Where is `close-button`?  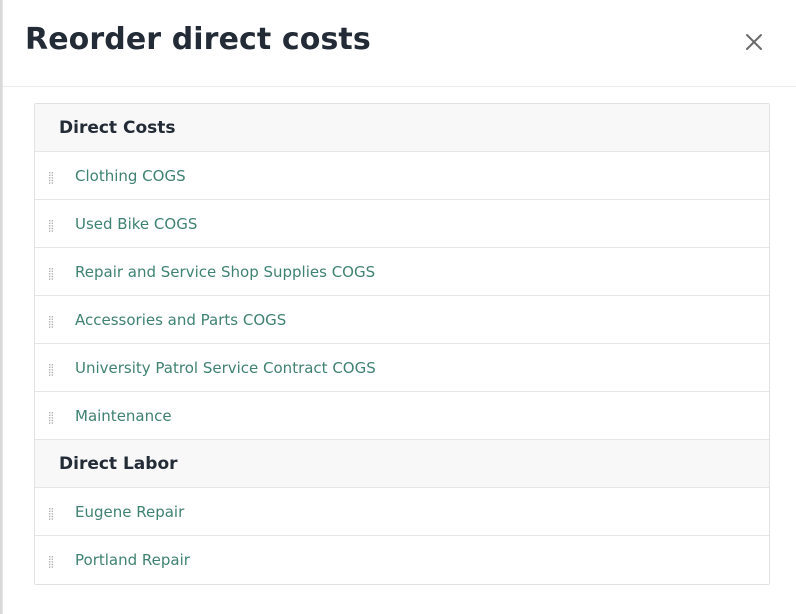 close-button is located at coordinates (754, 43).